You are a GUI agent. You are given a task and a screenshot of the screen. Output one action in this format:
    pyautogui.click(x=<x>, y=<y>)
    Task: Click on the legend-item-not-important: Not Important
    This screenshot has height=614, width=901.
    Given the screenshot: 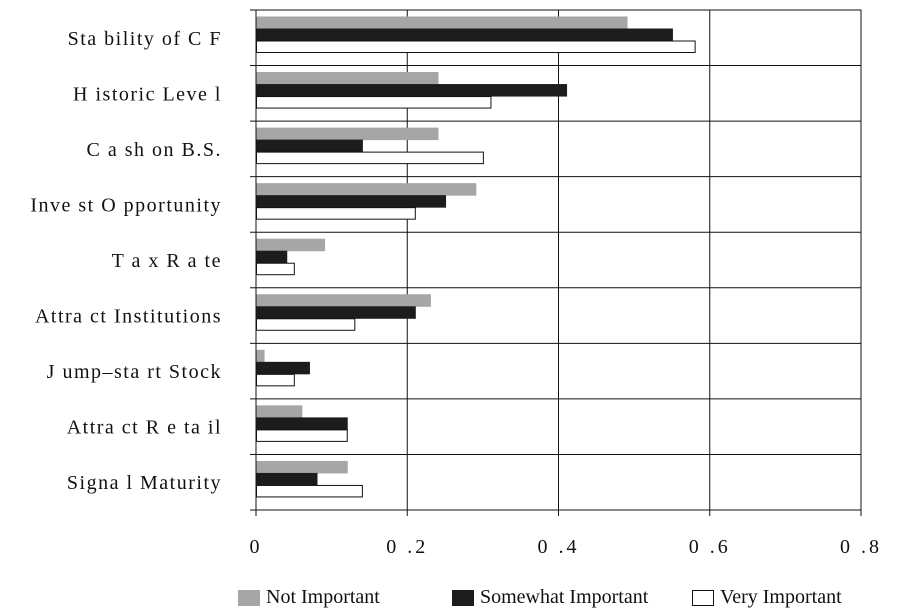 What is the action you would take?
    pyautogui.click(x=309, y=597)
    